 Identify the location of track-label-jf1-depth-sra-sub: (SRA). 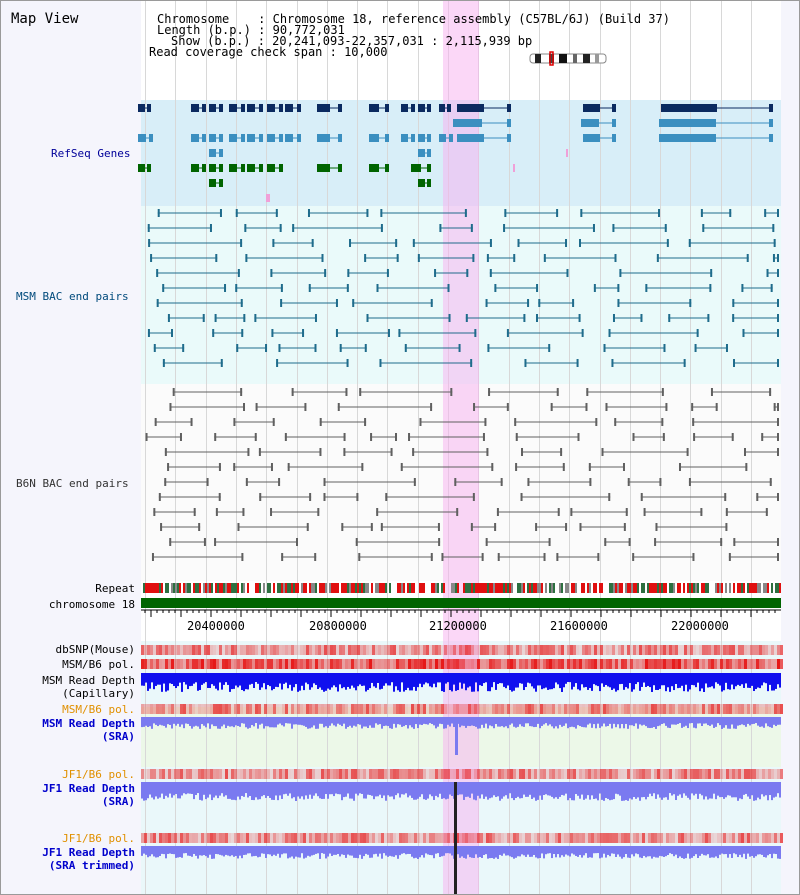
(118, 801).